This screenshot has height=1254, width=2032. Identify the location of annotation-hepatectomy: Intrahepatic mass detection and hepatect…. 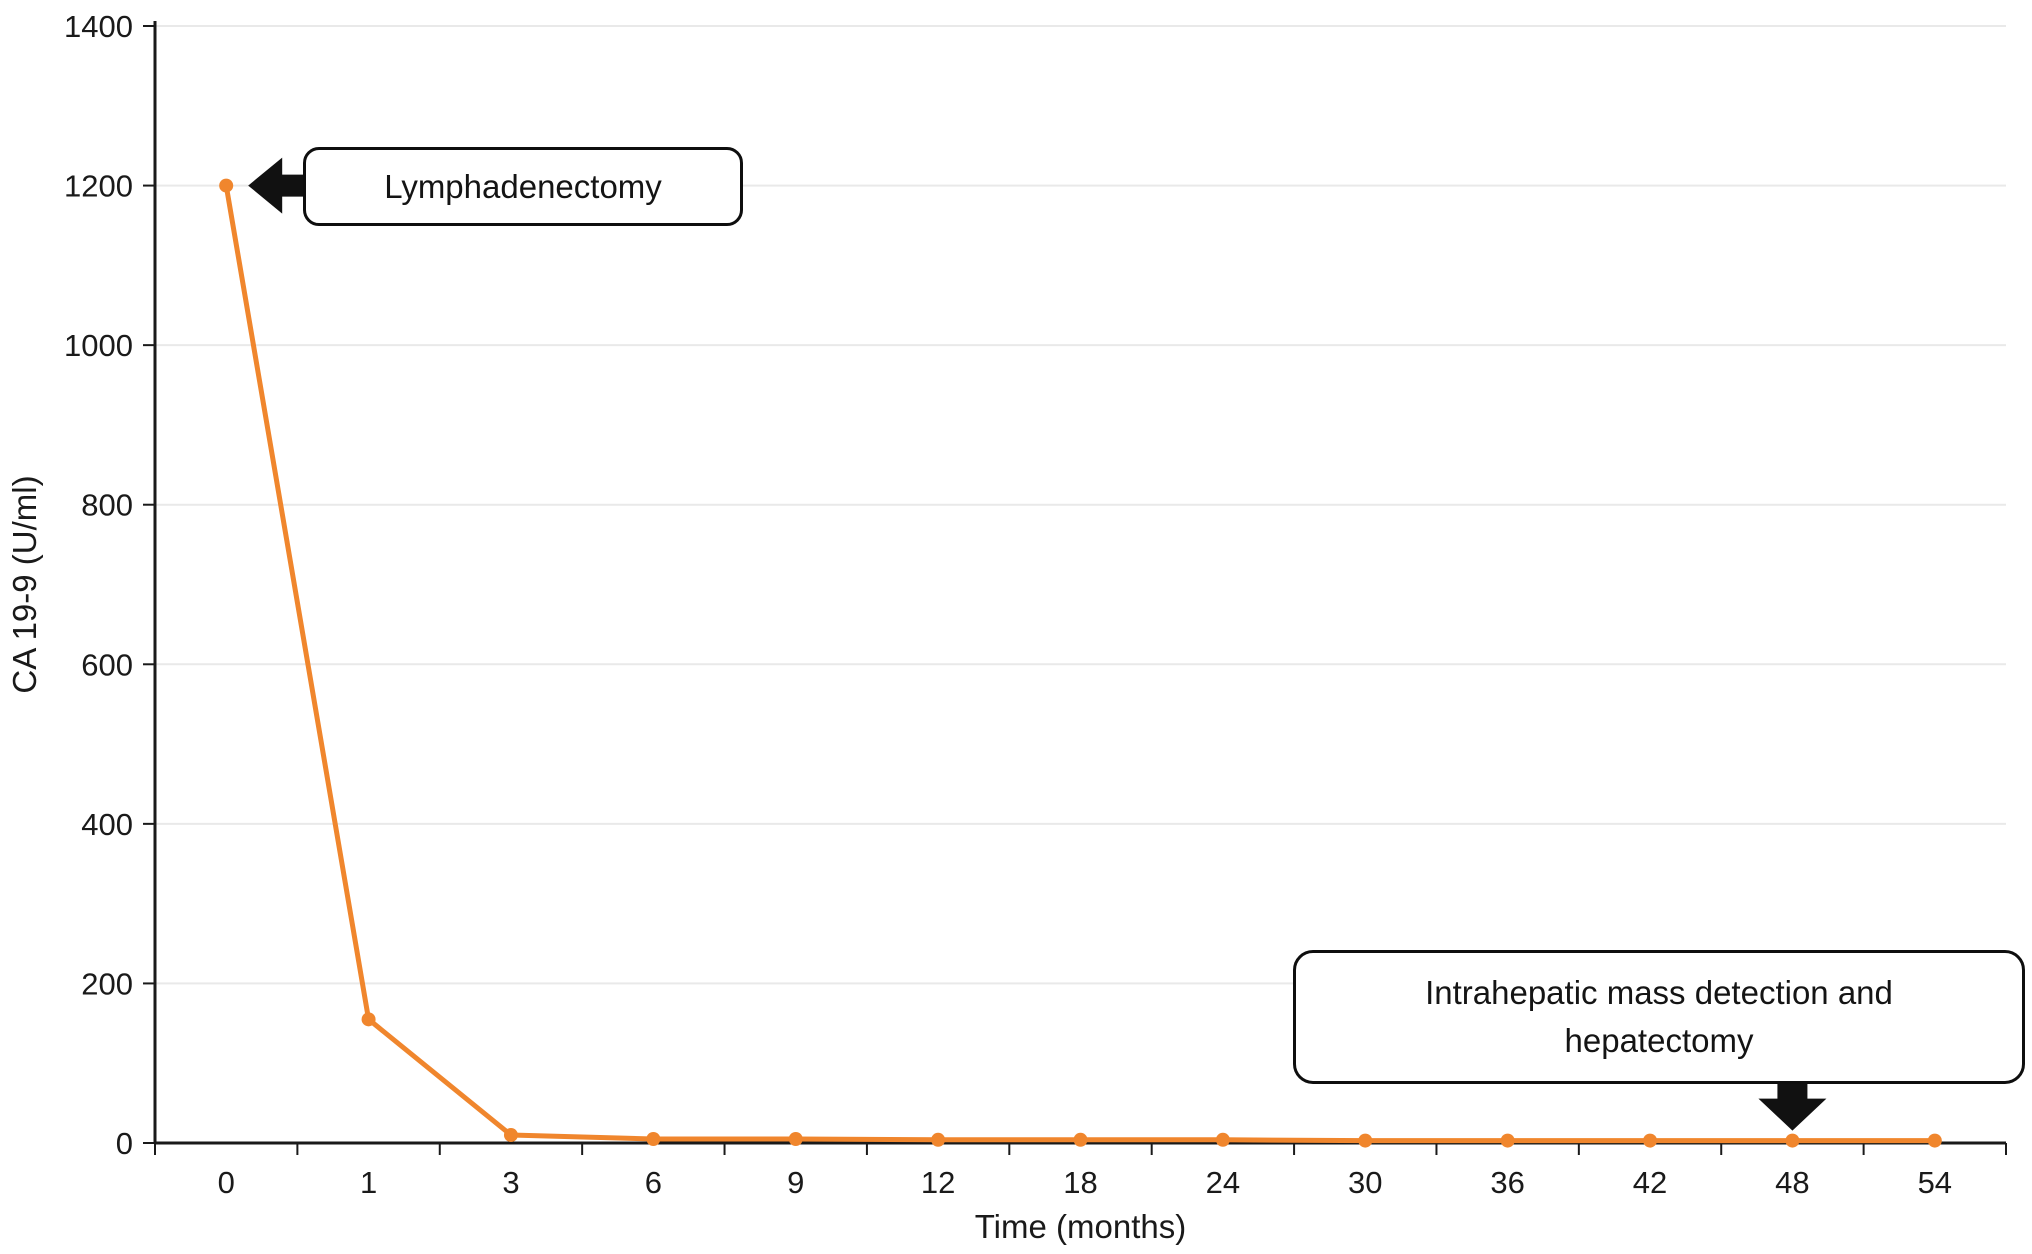
(1659, 1017).